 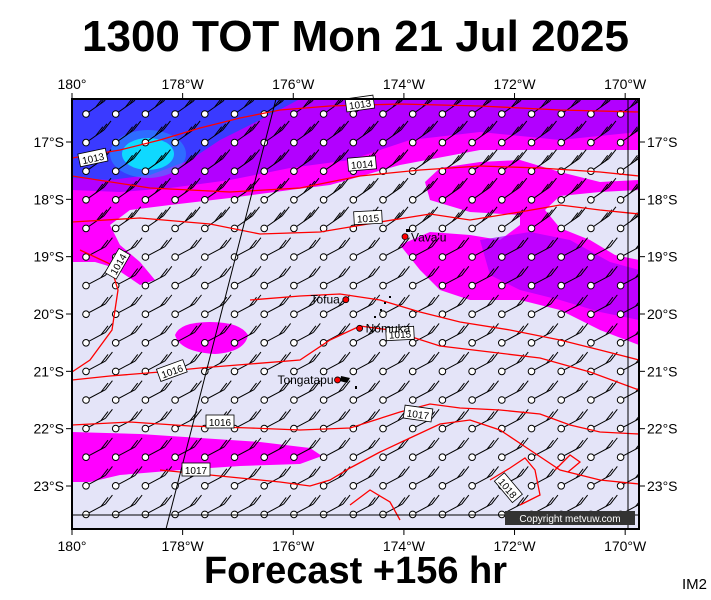 What do you see at coordinates (361, 309) in the screenshot?
I see `places: Vava'u Tofua Nomuka Tongatapu` at bounding box center [361, 309].